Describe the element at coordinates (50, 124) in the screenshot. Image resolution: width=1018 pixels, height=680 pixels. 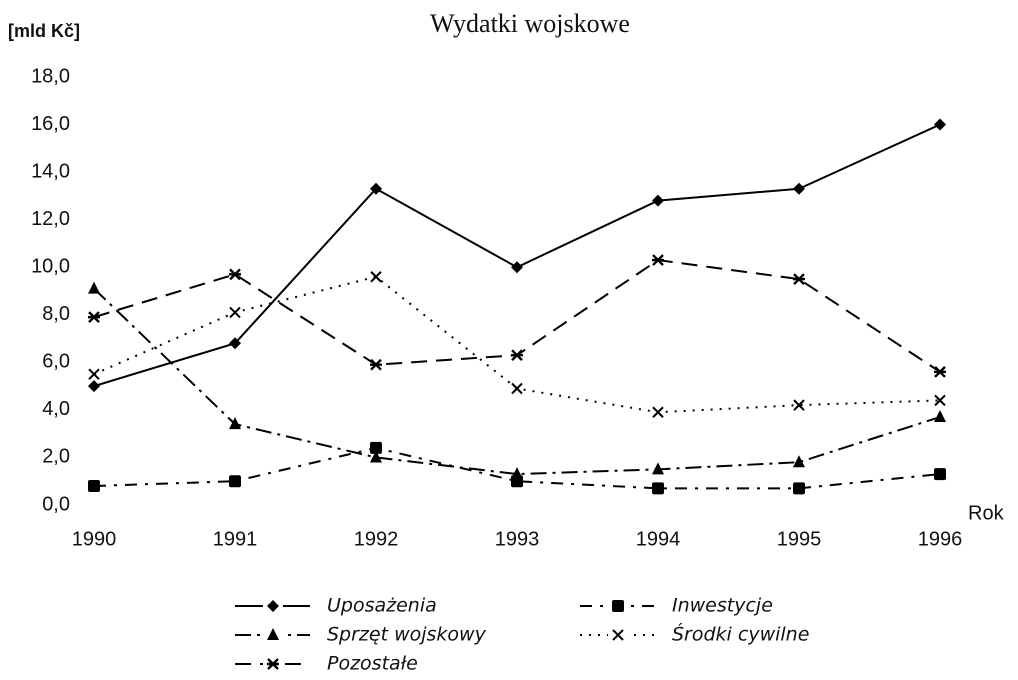
I see `y-tick-label: 16,0` at that location.